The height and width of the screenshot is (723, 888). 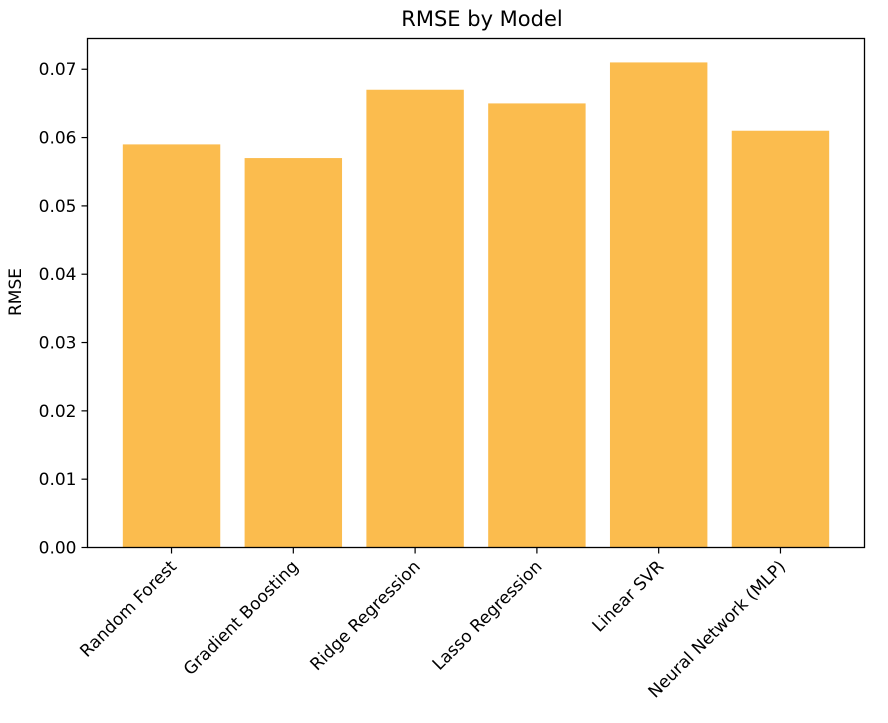 I want to click on x-tick-label: Linear SVR, so click(x=629, y=597).